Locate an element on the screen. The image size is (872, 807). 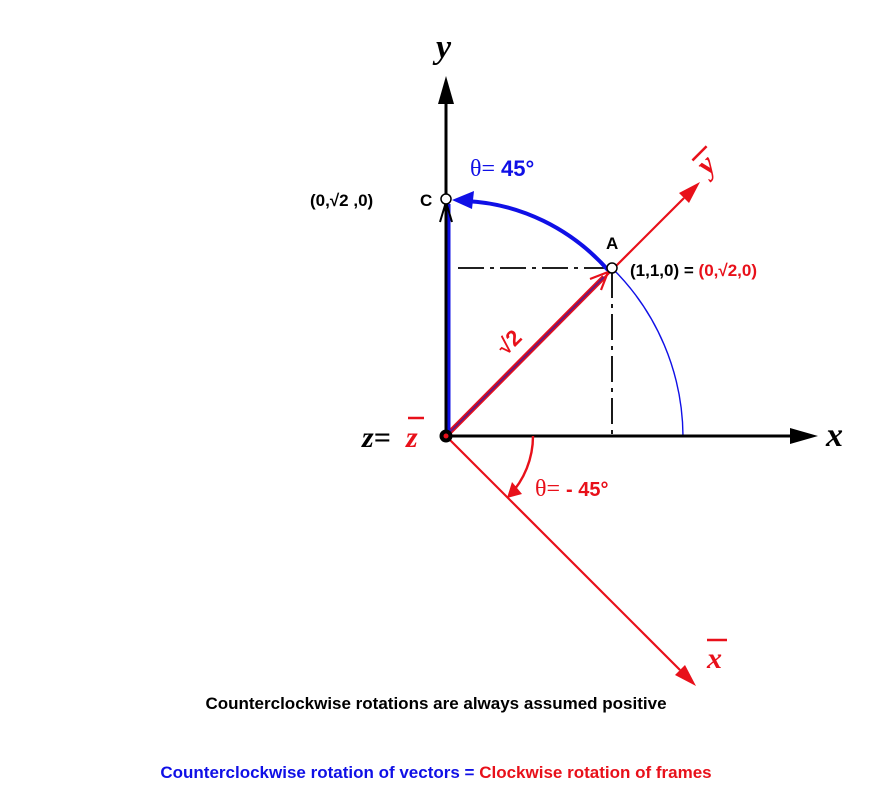
vector-rotation-arrowhead is located at coordinates (463, 200).